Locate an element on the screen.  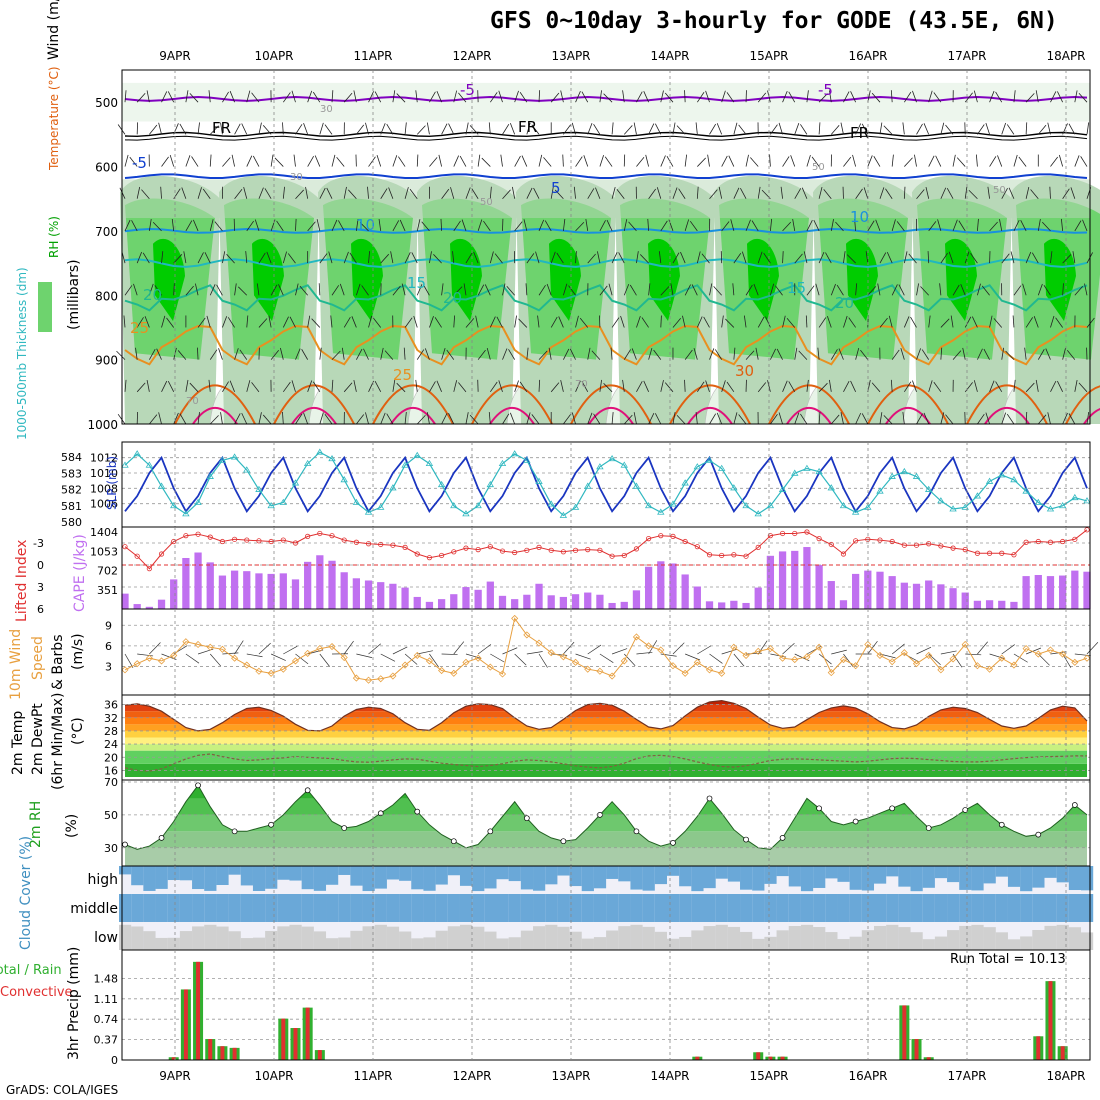
contour-label: -5 is located at coordinates (467, 90).